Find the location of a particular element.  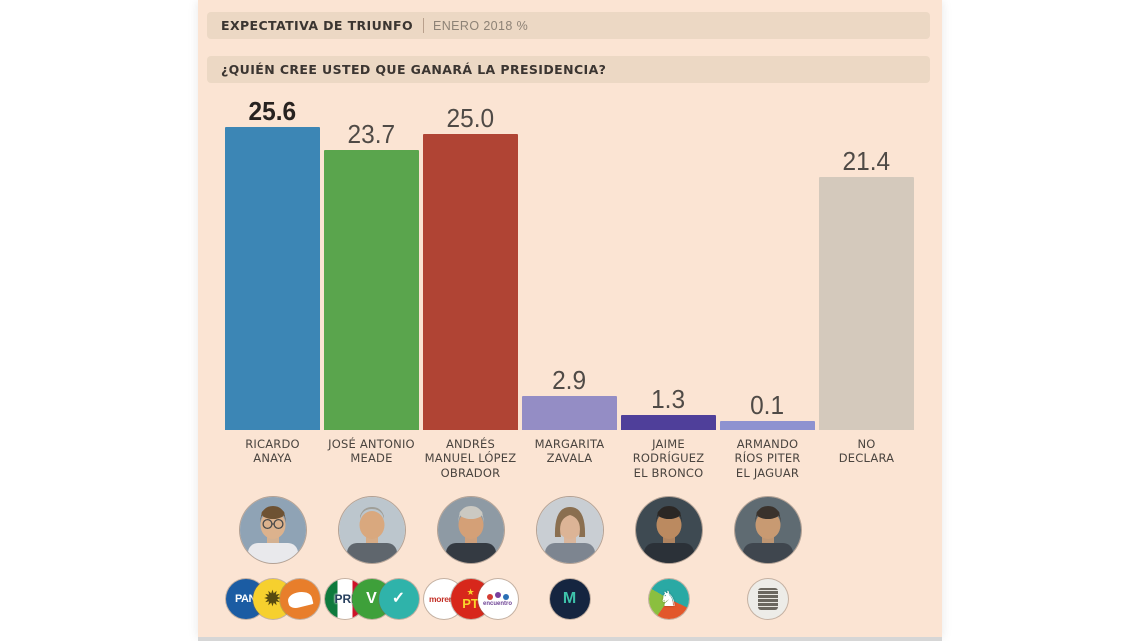

bar-margarita-zavala is located at coordinates (569, 413).